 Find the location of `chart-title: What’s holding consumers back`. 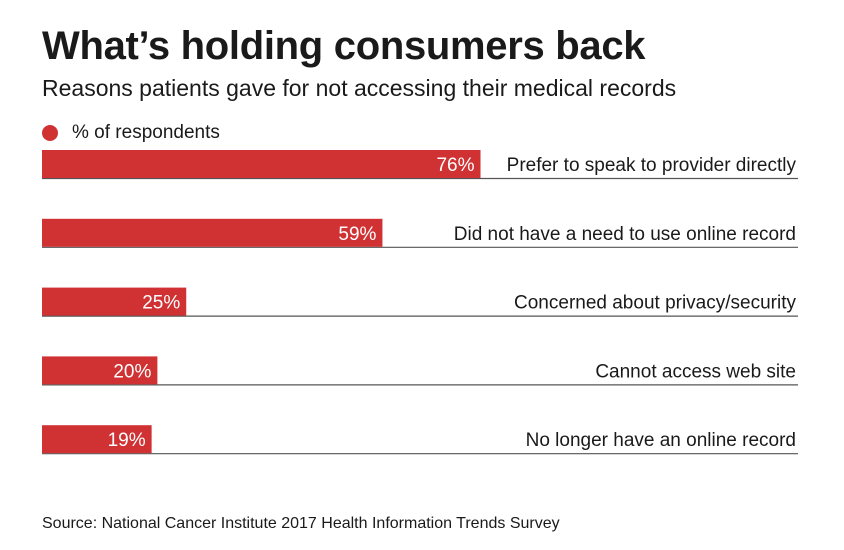

chart-title: What’s holding consumers back is located at coordinates (344, 46).